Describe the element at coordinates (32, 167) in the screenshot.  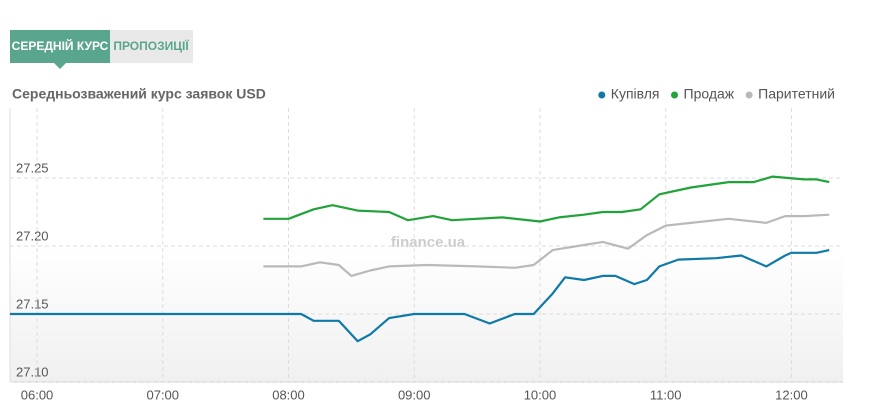
I see `y-tick-label: 27.25` at that location.